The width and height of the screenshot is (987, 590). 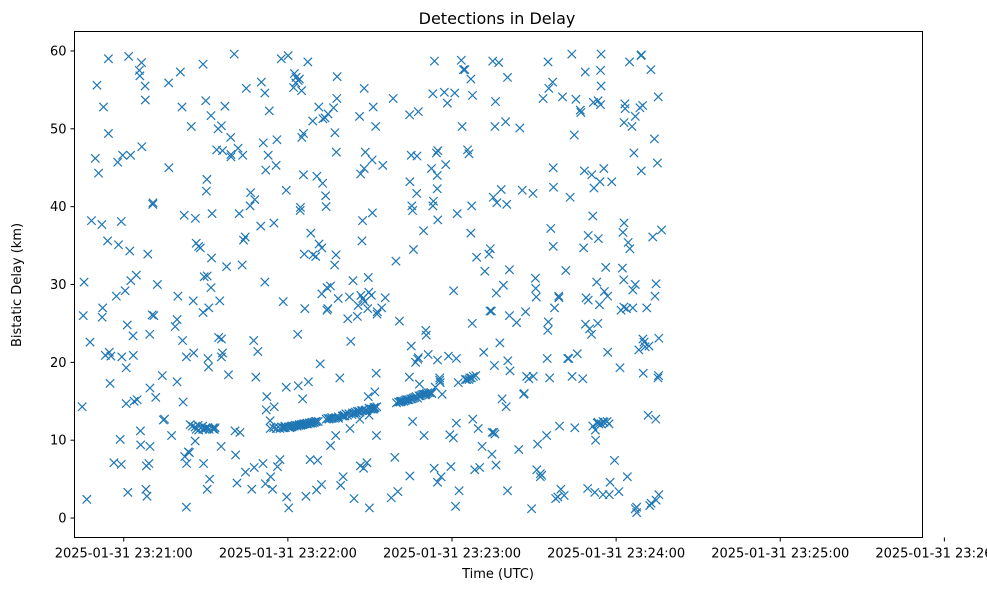 What do you see at coordinates (17, 285) in the screenshot?
I see `y-axis-label: Bistatic Delay (km)` at bounding box center [17, 285].